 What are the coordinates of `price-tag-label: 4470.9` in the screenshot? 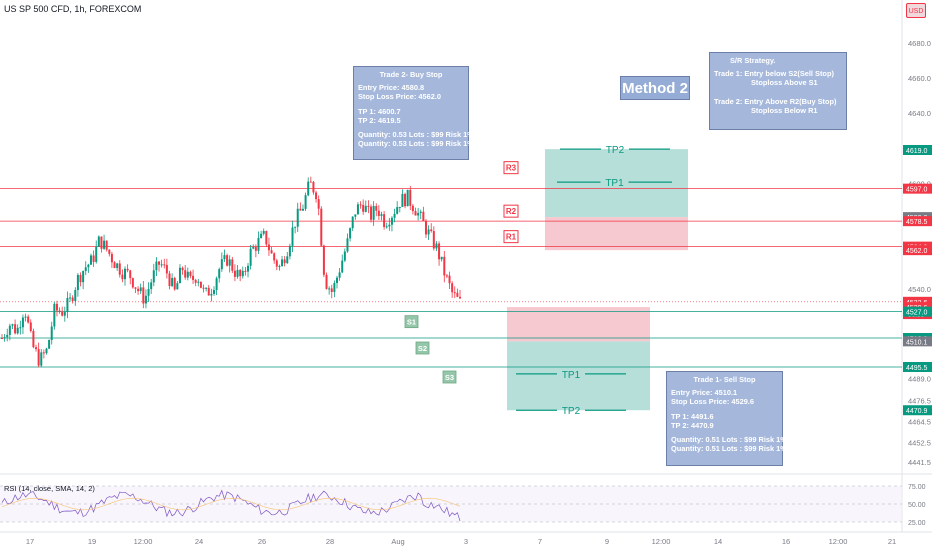 It's located at (917, 411).